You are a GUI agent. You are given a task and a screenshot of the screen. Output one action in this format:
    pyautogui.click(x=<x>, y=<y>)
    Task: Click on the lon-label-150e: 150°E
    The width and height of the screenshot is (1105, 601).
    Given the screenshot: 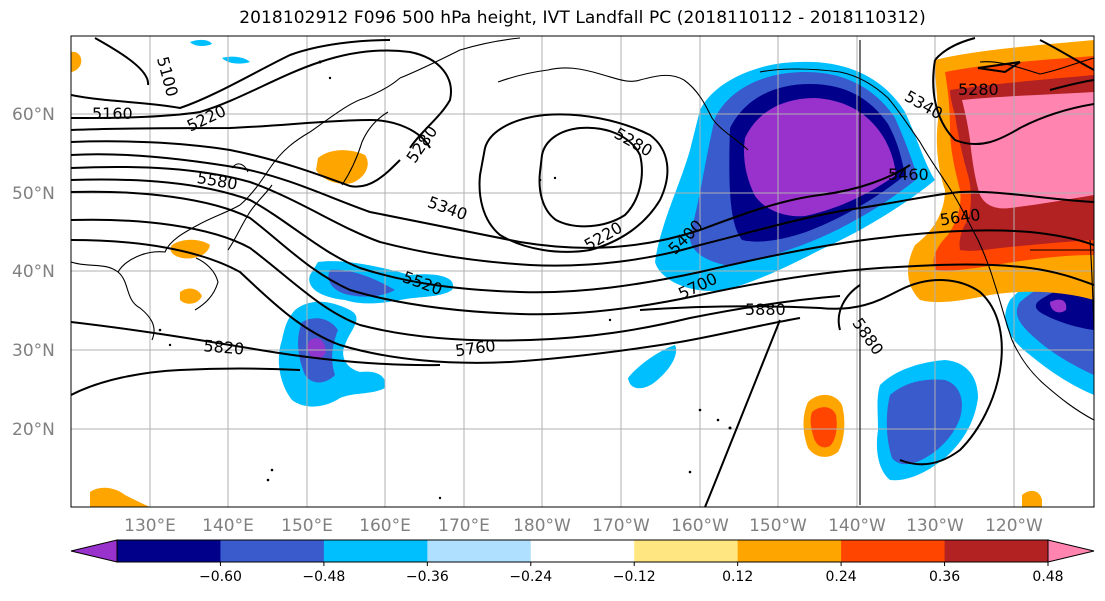 What is the action you would take?
    pyautogui.click(x=307, y=526)
    